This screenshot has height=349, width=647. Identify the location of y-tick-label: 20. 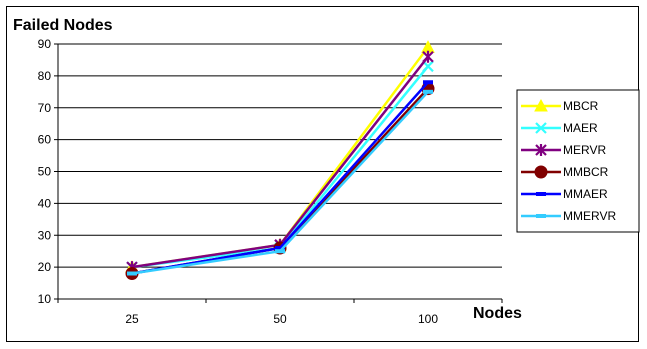
(45, 267).